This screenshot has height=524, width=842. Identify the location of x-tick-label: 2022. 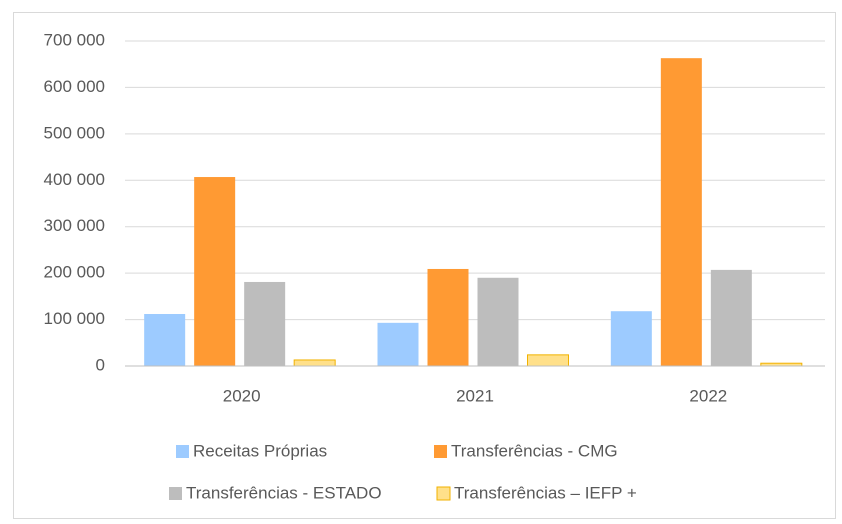
(708, 395).